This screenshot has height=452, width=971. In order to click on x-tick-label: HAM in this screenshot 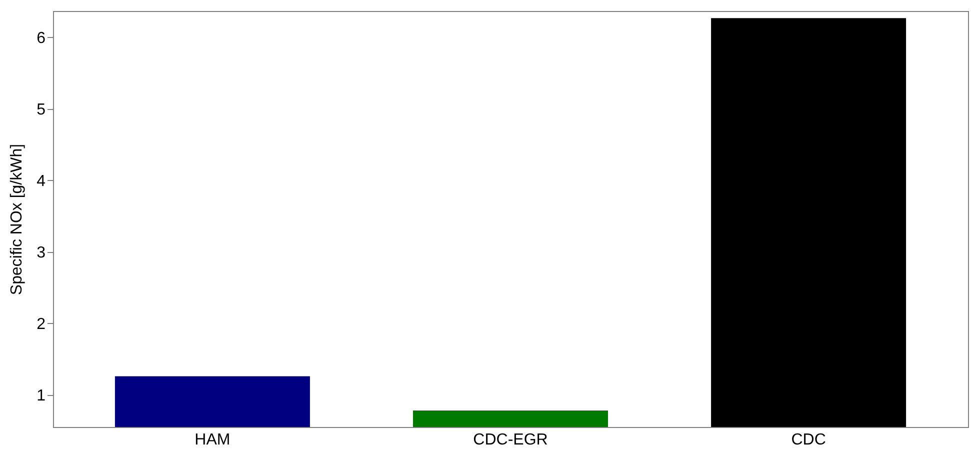, I will do `click(212, 440)`.